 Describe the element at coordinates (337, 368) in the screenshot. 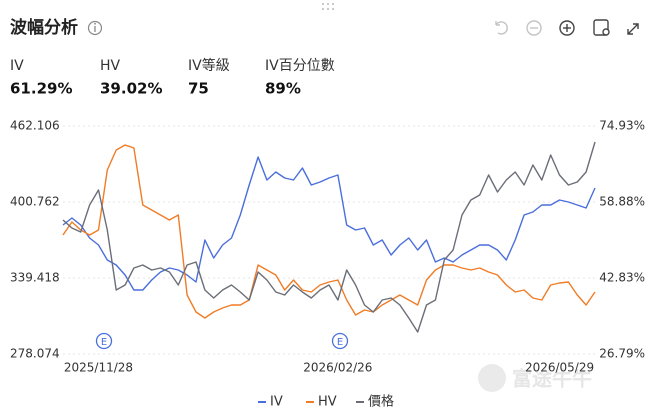

I see `x-tick-label: 2026/02/26` at that location.